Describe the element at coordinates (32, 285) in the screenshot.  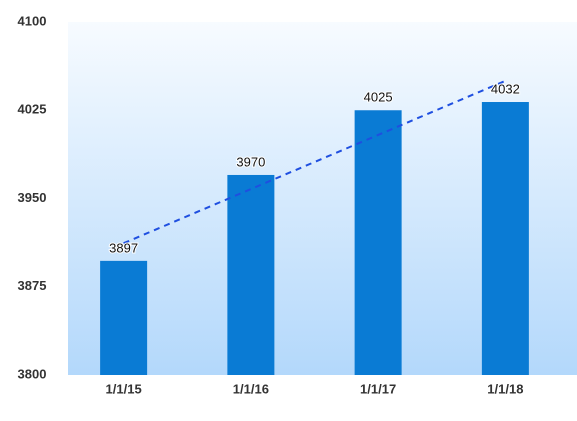
I see `y-tick-label: 3875` at that location.